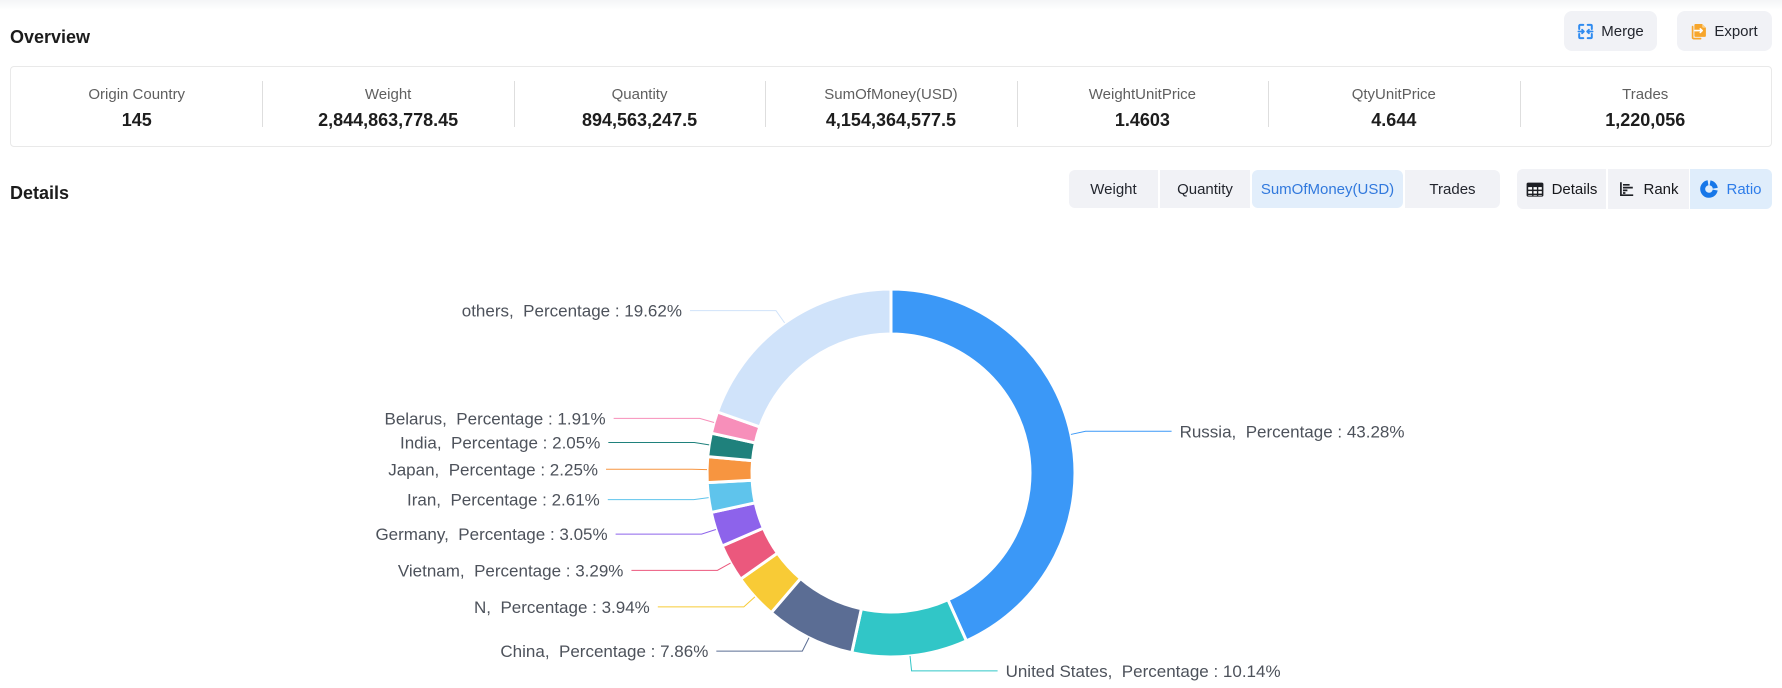 Image resolution: width=1782 pixels, height=688 pixels. I want to click on svg-text: others, Percentage : 19.62%, so click(572, 311).